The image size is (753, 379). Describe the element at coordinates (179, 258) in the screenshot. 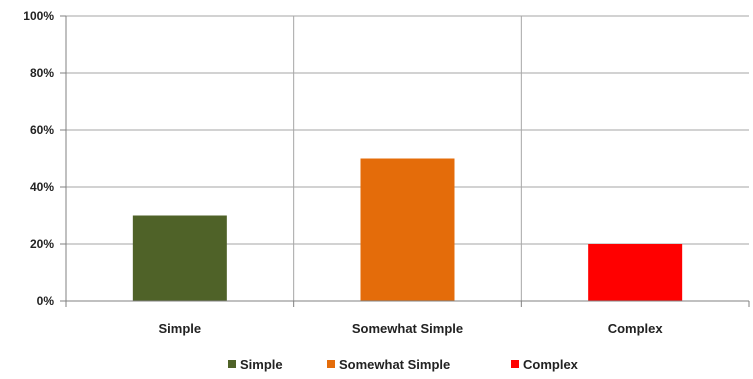

I see `bar-simple` at that location.